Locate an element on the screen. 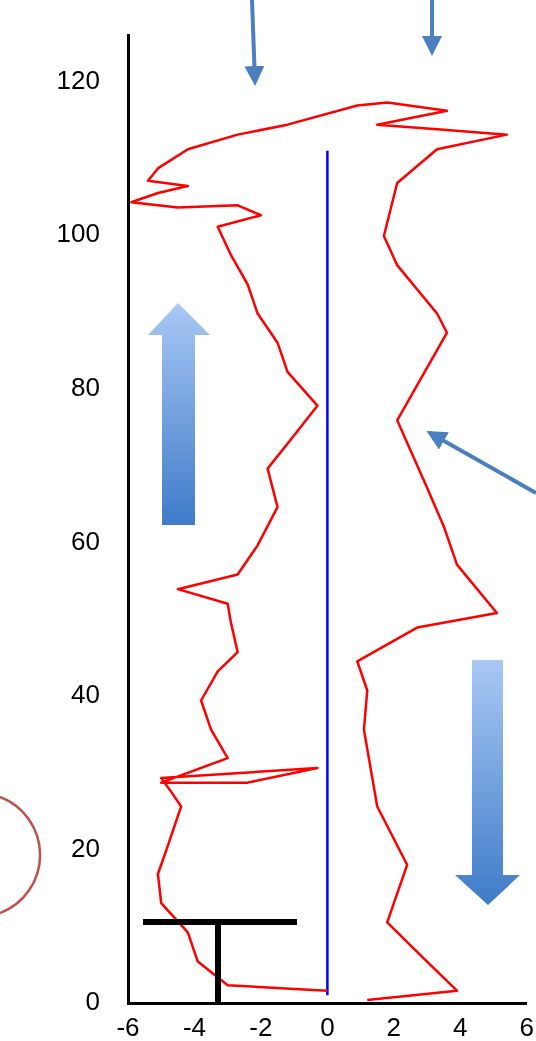 Image resolution: width=536 pixels, height=1041 pixels. y-tick-label: 0 is located at coordinates (92, 1001).